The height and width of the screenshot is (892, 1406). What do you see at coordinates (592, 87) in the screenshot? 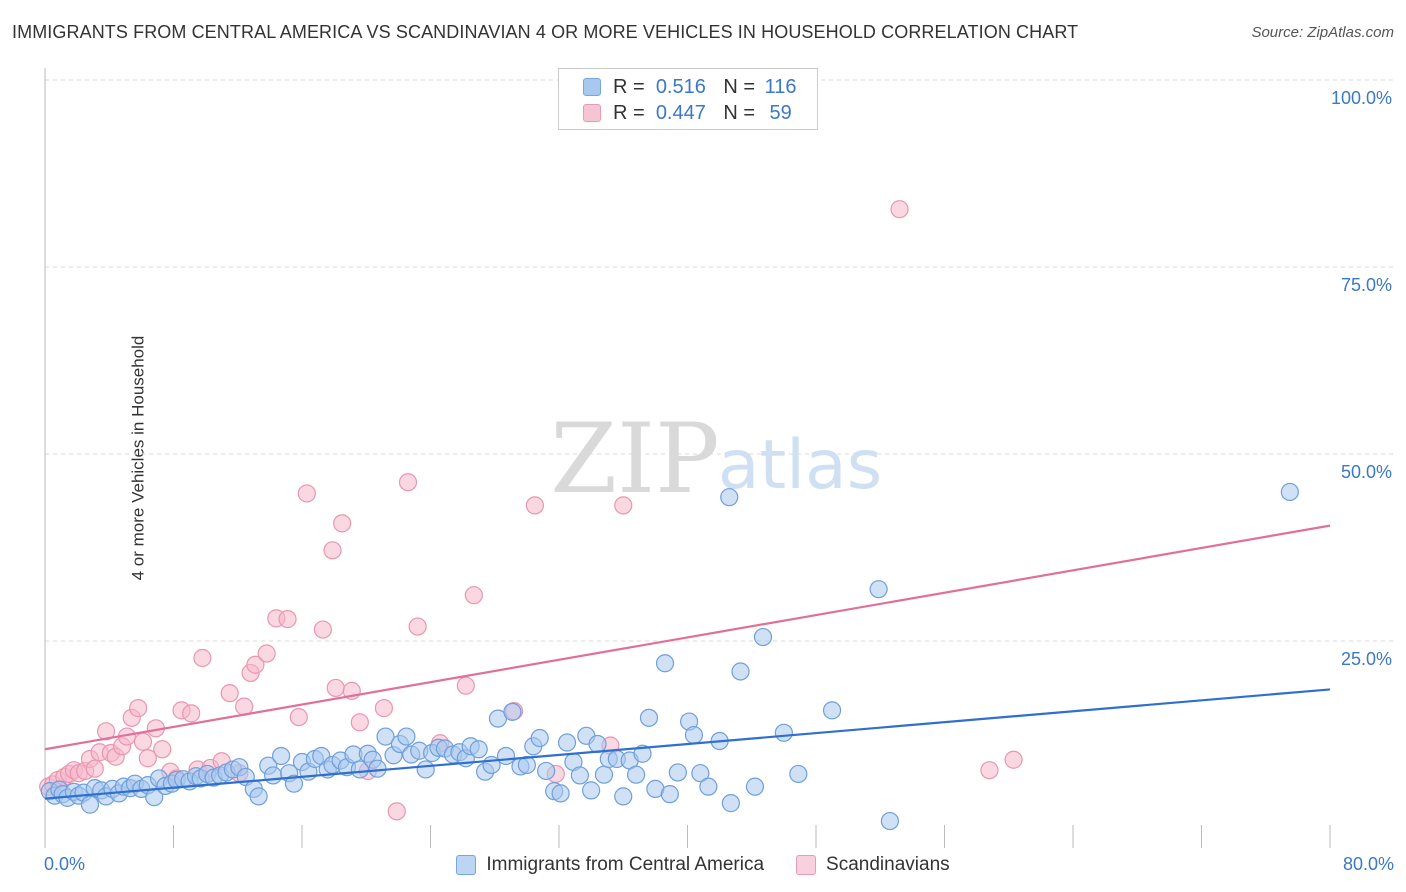
I see `legend-swatch-blue` at bounding box center [592, 87].